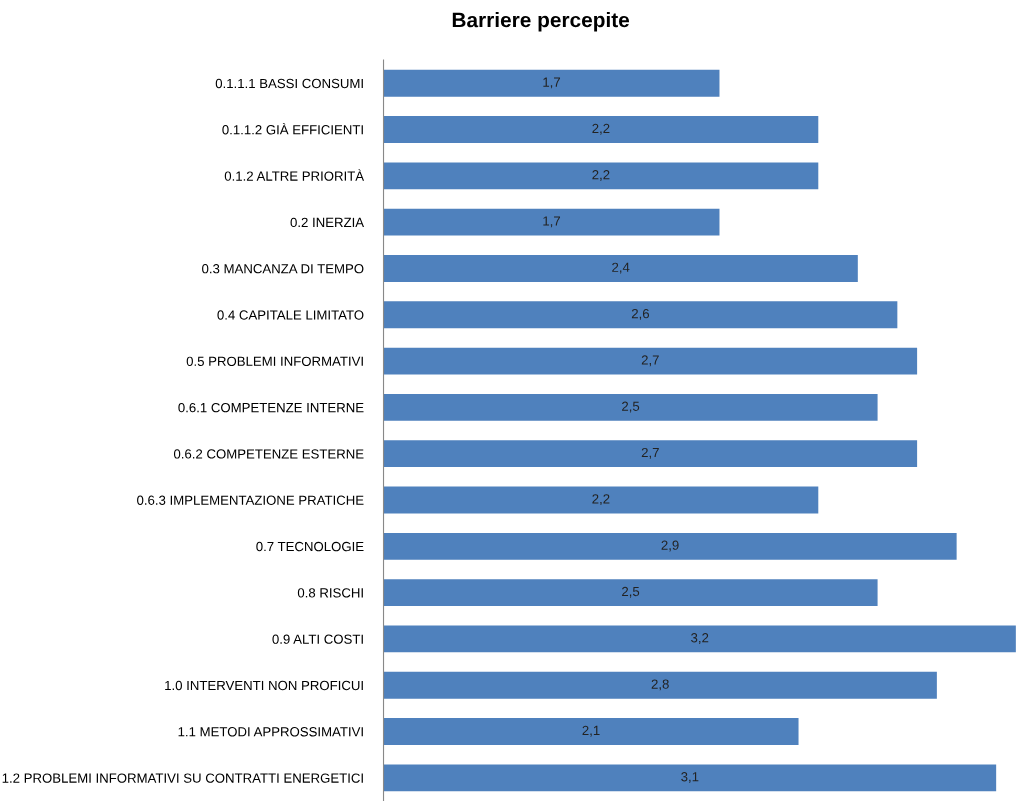 This screenshot has width=1020, height=801. I want to click on y-tick-label: 0.2 INERZIA, so click(327, 222).